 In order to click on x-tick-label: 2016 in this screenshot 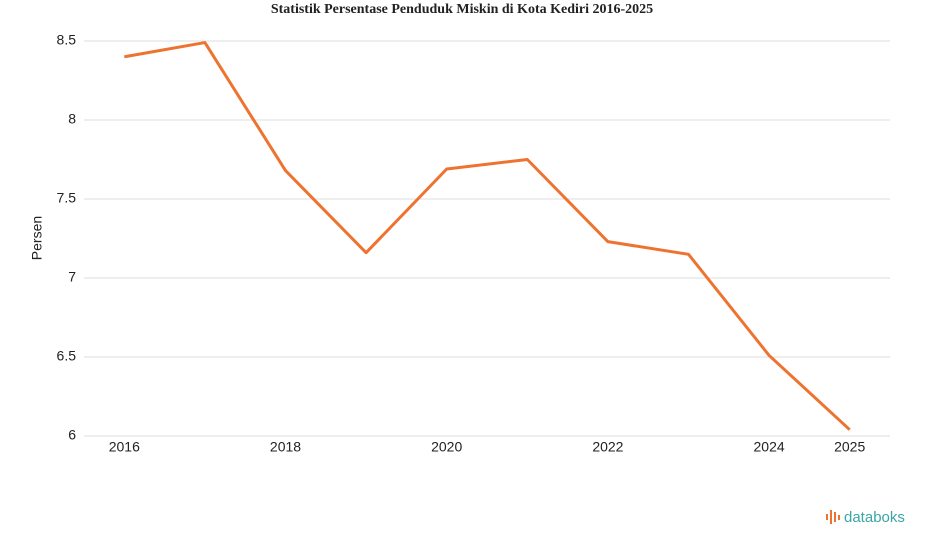, I will do `click(124, 447)`.